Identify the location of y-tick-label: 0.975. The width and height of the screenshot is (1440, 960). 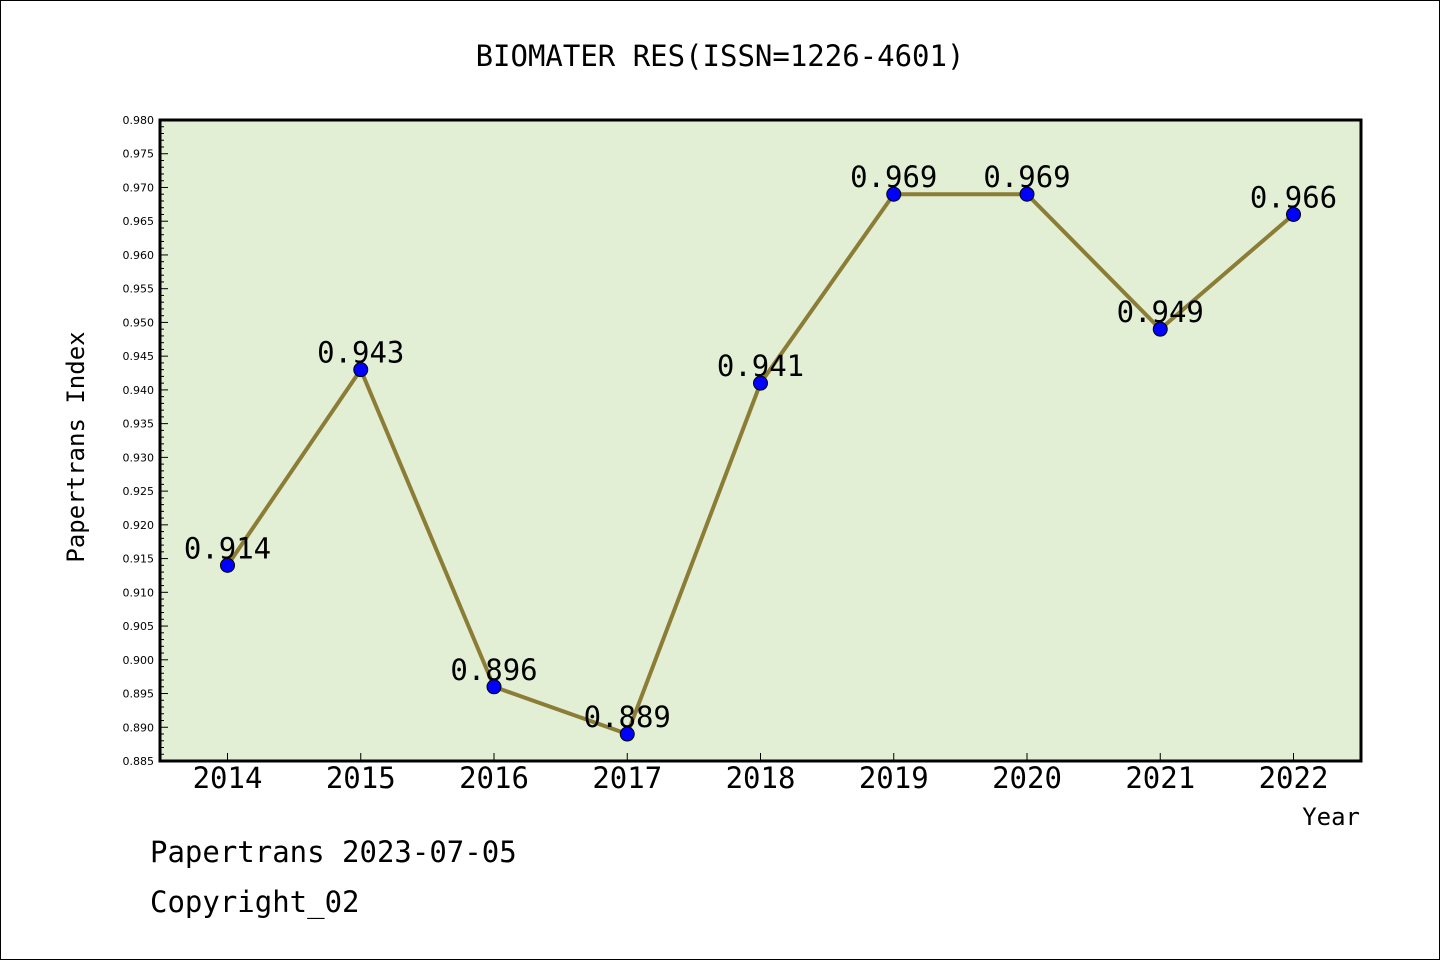
(139, 154).